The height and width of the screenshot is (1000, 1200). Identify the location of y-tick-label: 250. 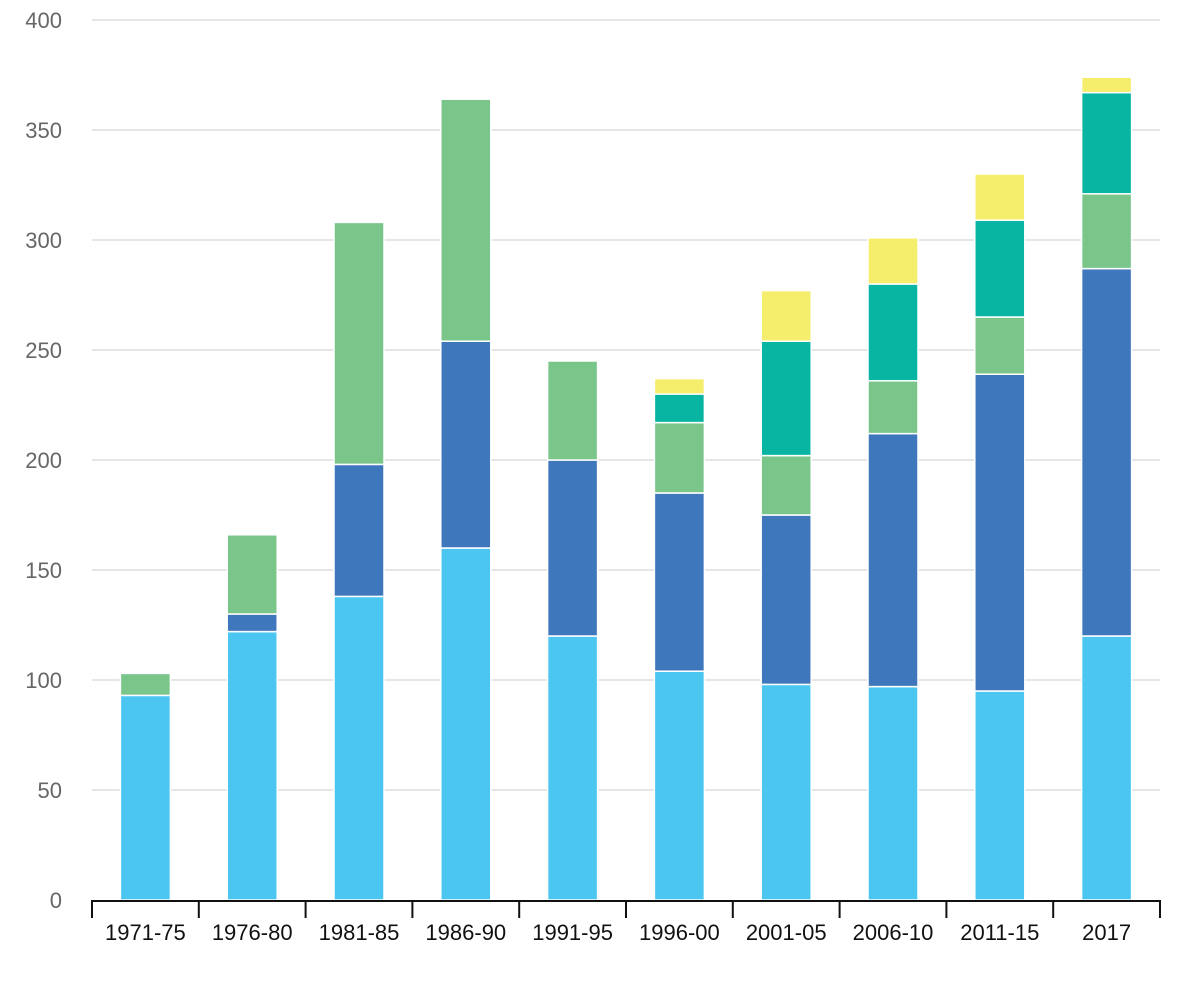
(43, 350).